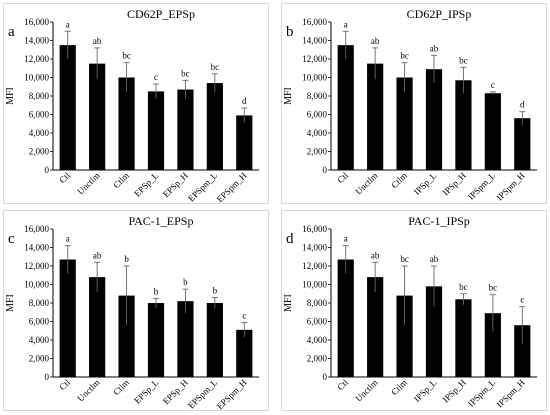 This screenshot has width=550, height=415. What do you see at coordinates (11, 239) in the screenshot?
I see `panel-label: c` at bounding box center [11, 239].